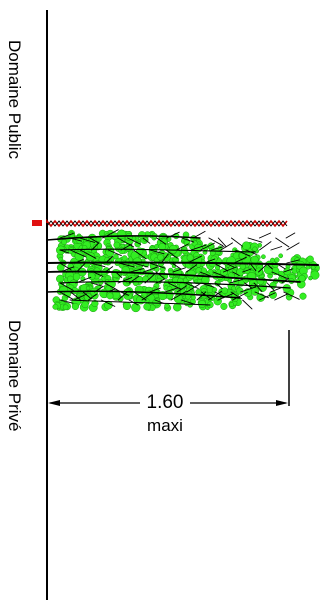 The width and height of the screenshot is (322, 609). What do you see at coordinates (165, 425) in the screenshot?
I see `dimension-note: maxi` at bounding box center [165, 425].